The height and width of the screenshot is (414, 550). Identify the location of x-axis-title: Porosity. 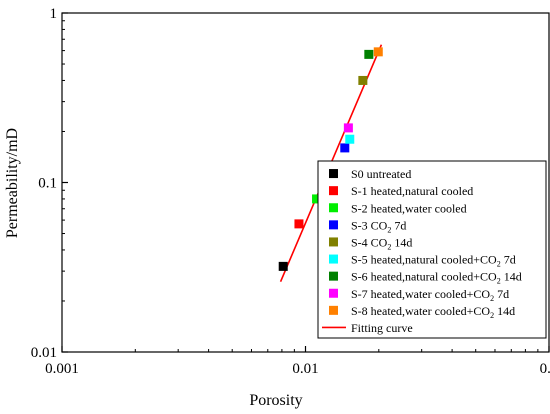
(275, 400).